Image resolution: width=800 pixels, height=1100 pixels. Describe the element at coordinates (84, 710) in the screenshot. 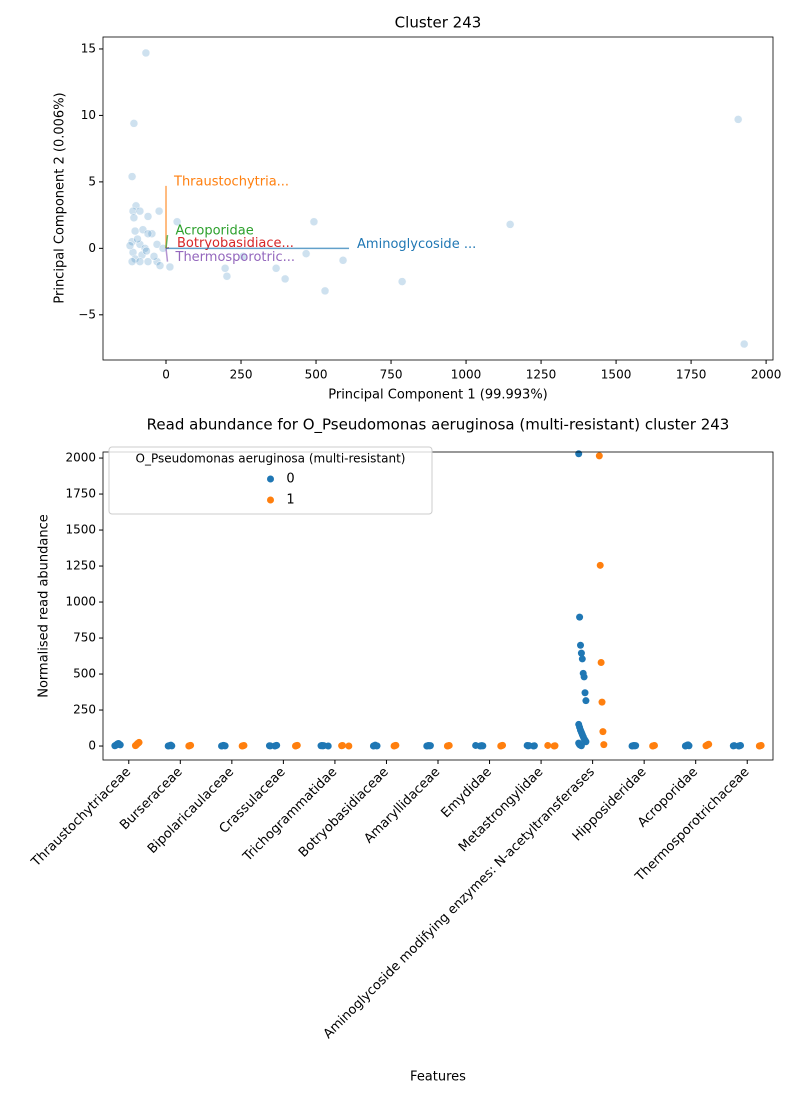

I see `y-tick-label: 250` at that location.